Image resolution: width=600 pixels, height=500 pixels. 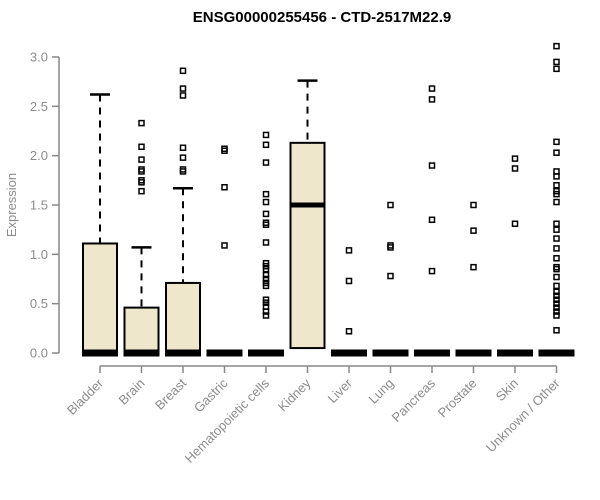 I want to click on y-tick-label: 1.5, so click(x=39, y=204).